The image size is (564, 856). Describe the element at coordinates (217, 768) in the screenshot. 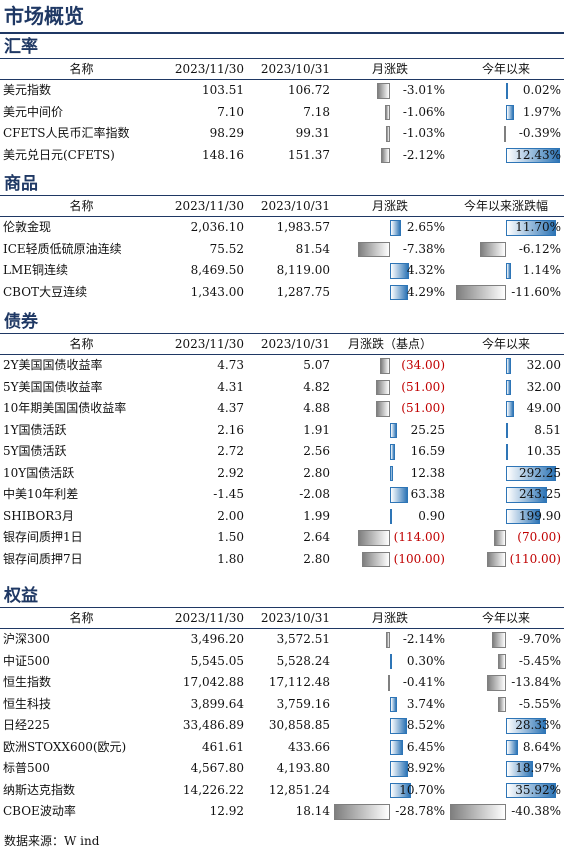

I see `cell-value: 4,567.80` at that location.